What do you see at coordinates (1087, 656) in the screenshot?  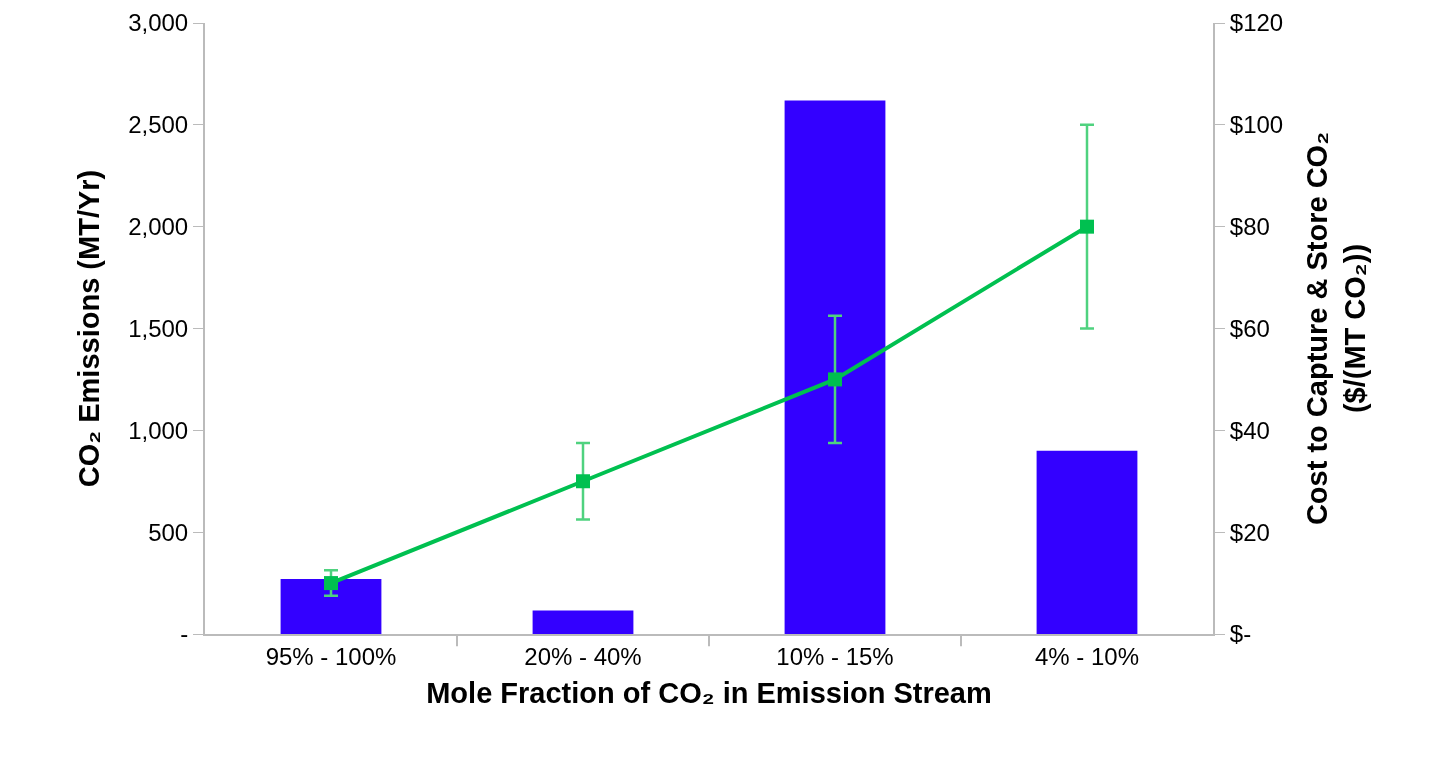 I see `x-tick-label: 4% - 10%` at bounding box center [1087, 656].